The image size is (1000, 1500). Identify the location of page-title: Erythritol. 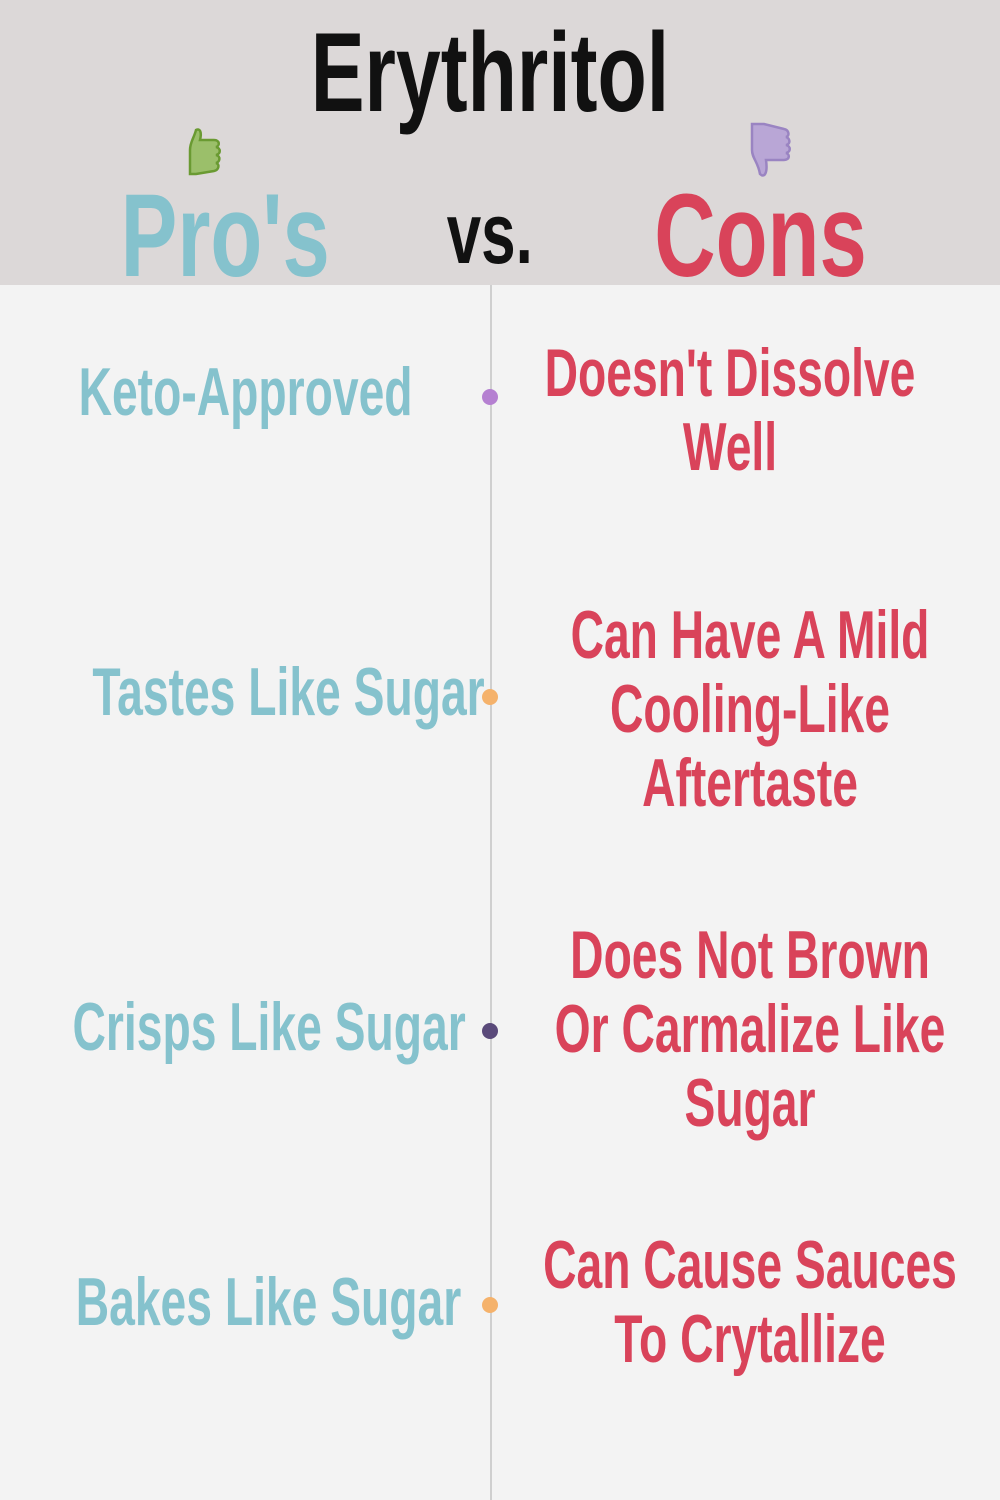
(490, 72).